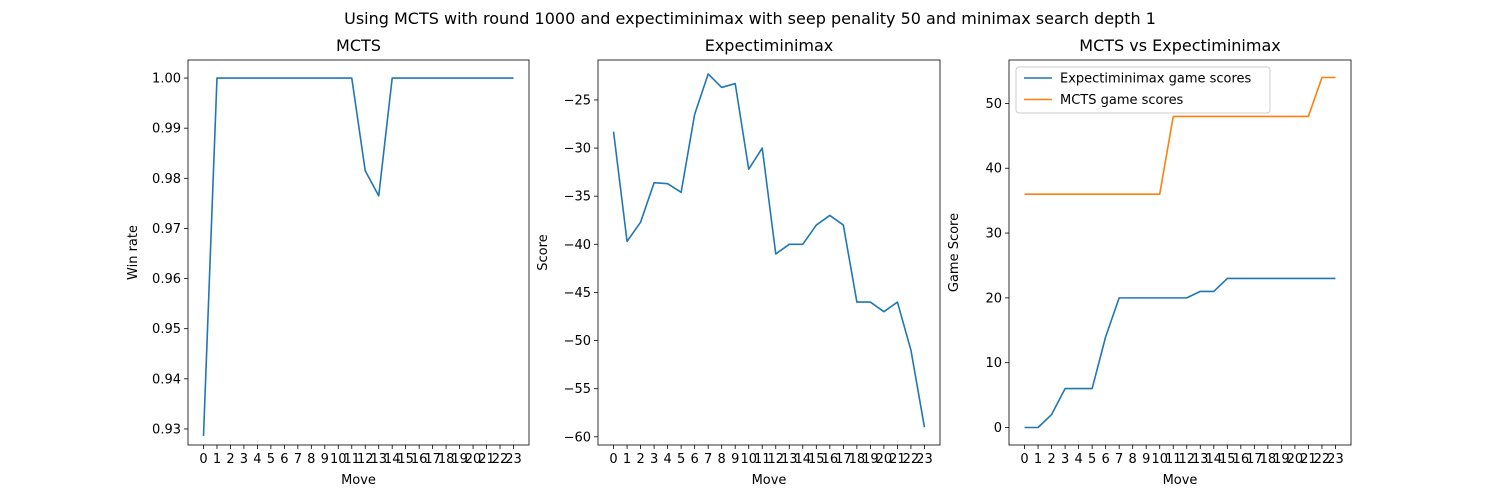 The height and width of the screenshot is (500, 1500). I want to click on y-tick-label: 0.94, so click(166, 379).